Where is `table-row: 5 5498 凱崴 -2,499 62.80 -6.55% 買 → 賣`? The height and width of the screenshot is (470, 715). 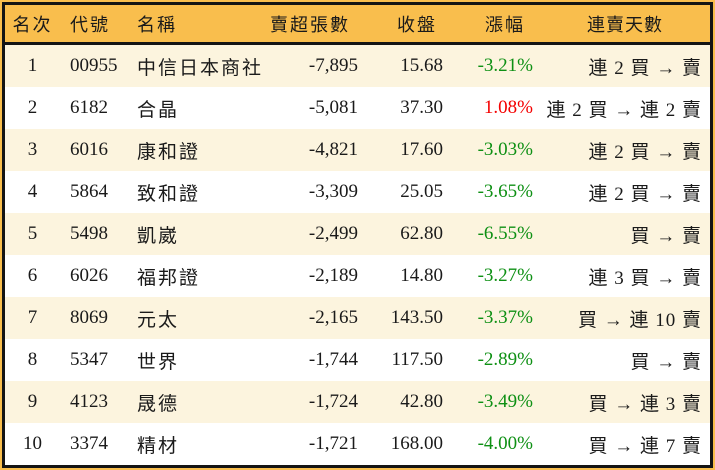
table-row: 5 5498 凱崴 -2,499 62.80 -6.55% 買 → 賣 is located at coordinates (357, 234).